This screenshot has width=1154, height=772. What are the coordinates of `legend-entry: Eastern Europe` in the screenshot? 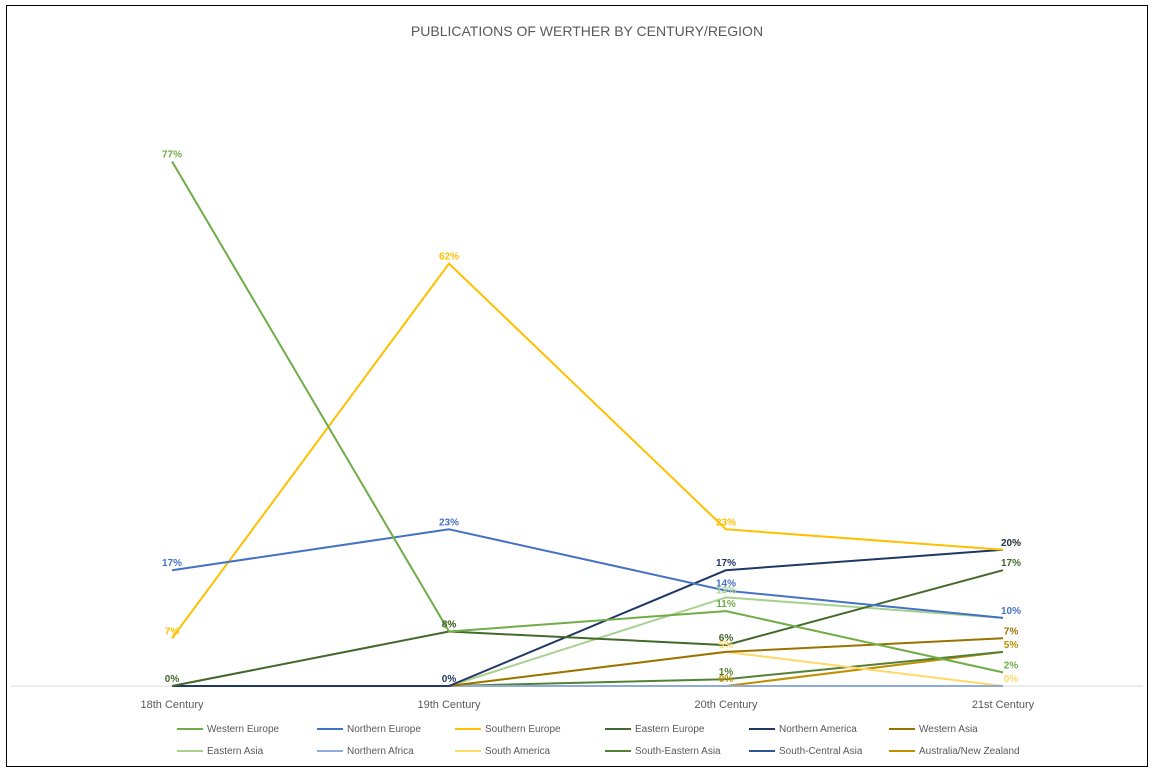 It's located at (655, 729).